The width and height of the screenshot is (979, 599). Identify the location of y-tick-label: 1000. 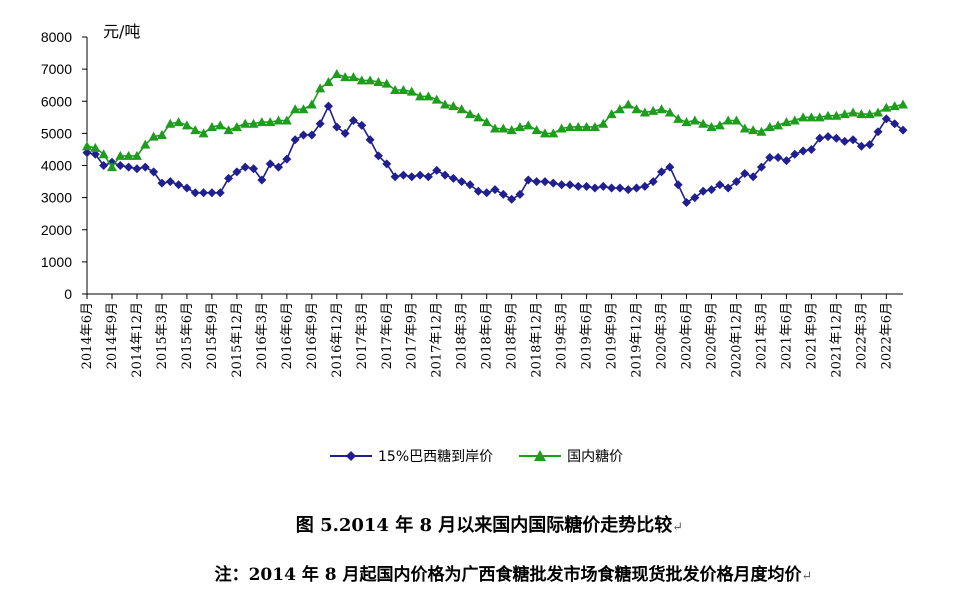
(56, 262).